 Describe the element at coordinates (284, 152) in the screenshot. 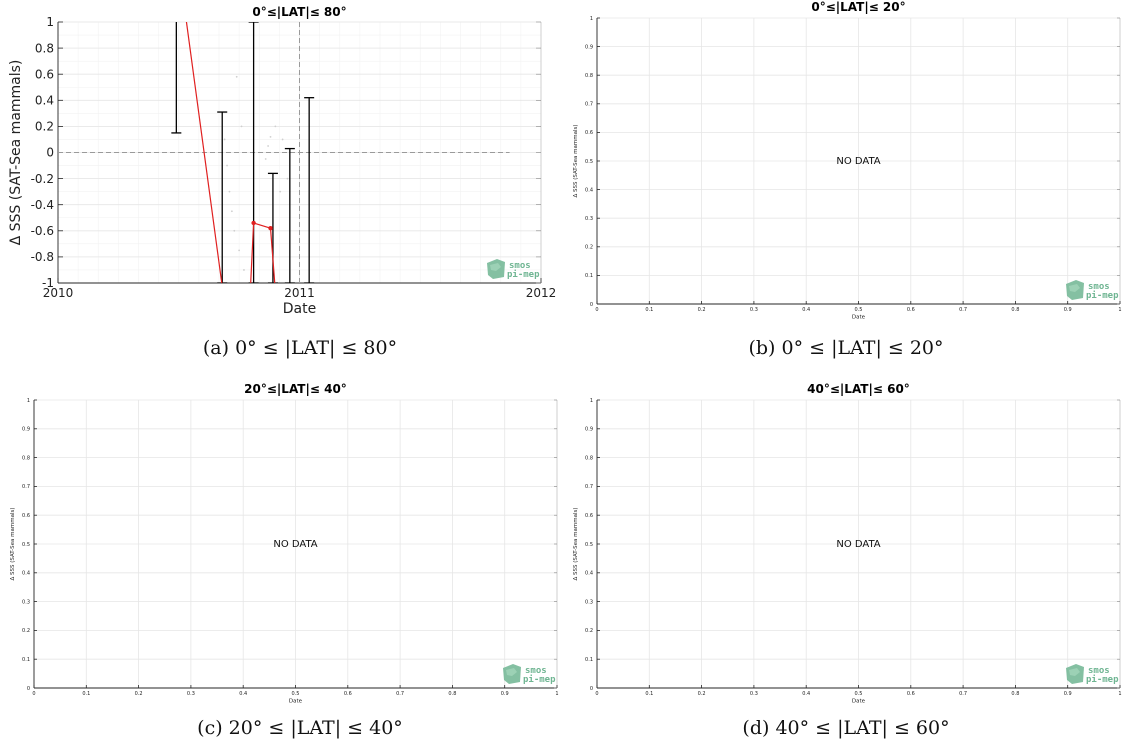

I see `plot-area` at that location.